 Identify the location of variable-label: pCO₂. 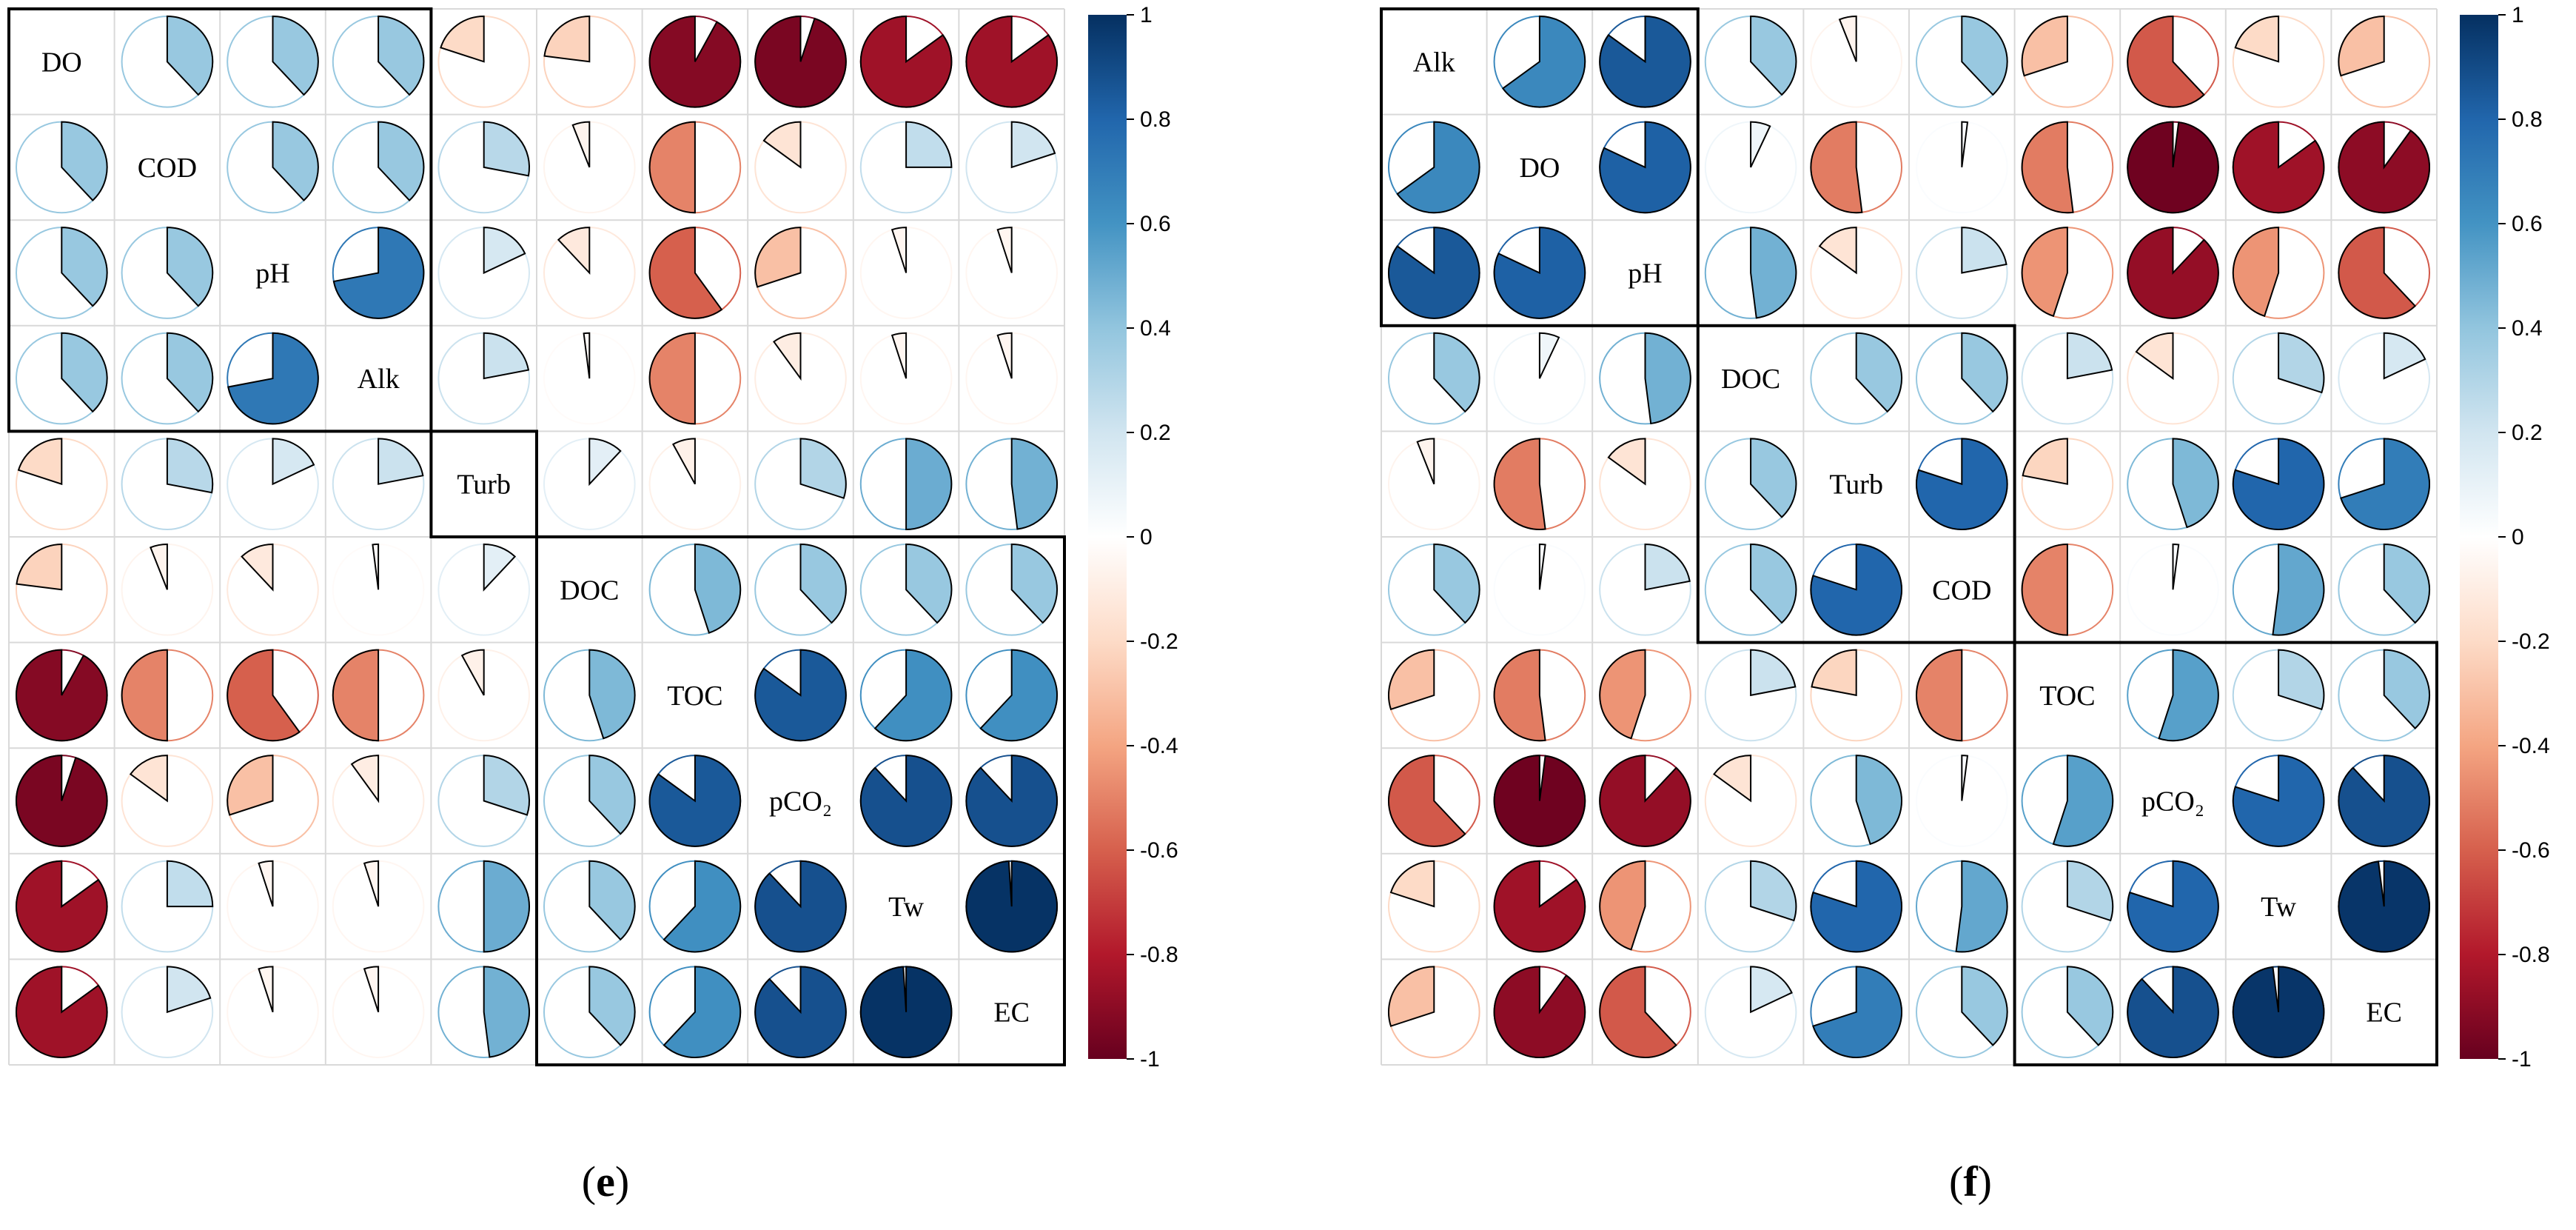
(800, 802).